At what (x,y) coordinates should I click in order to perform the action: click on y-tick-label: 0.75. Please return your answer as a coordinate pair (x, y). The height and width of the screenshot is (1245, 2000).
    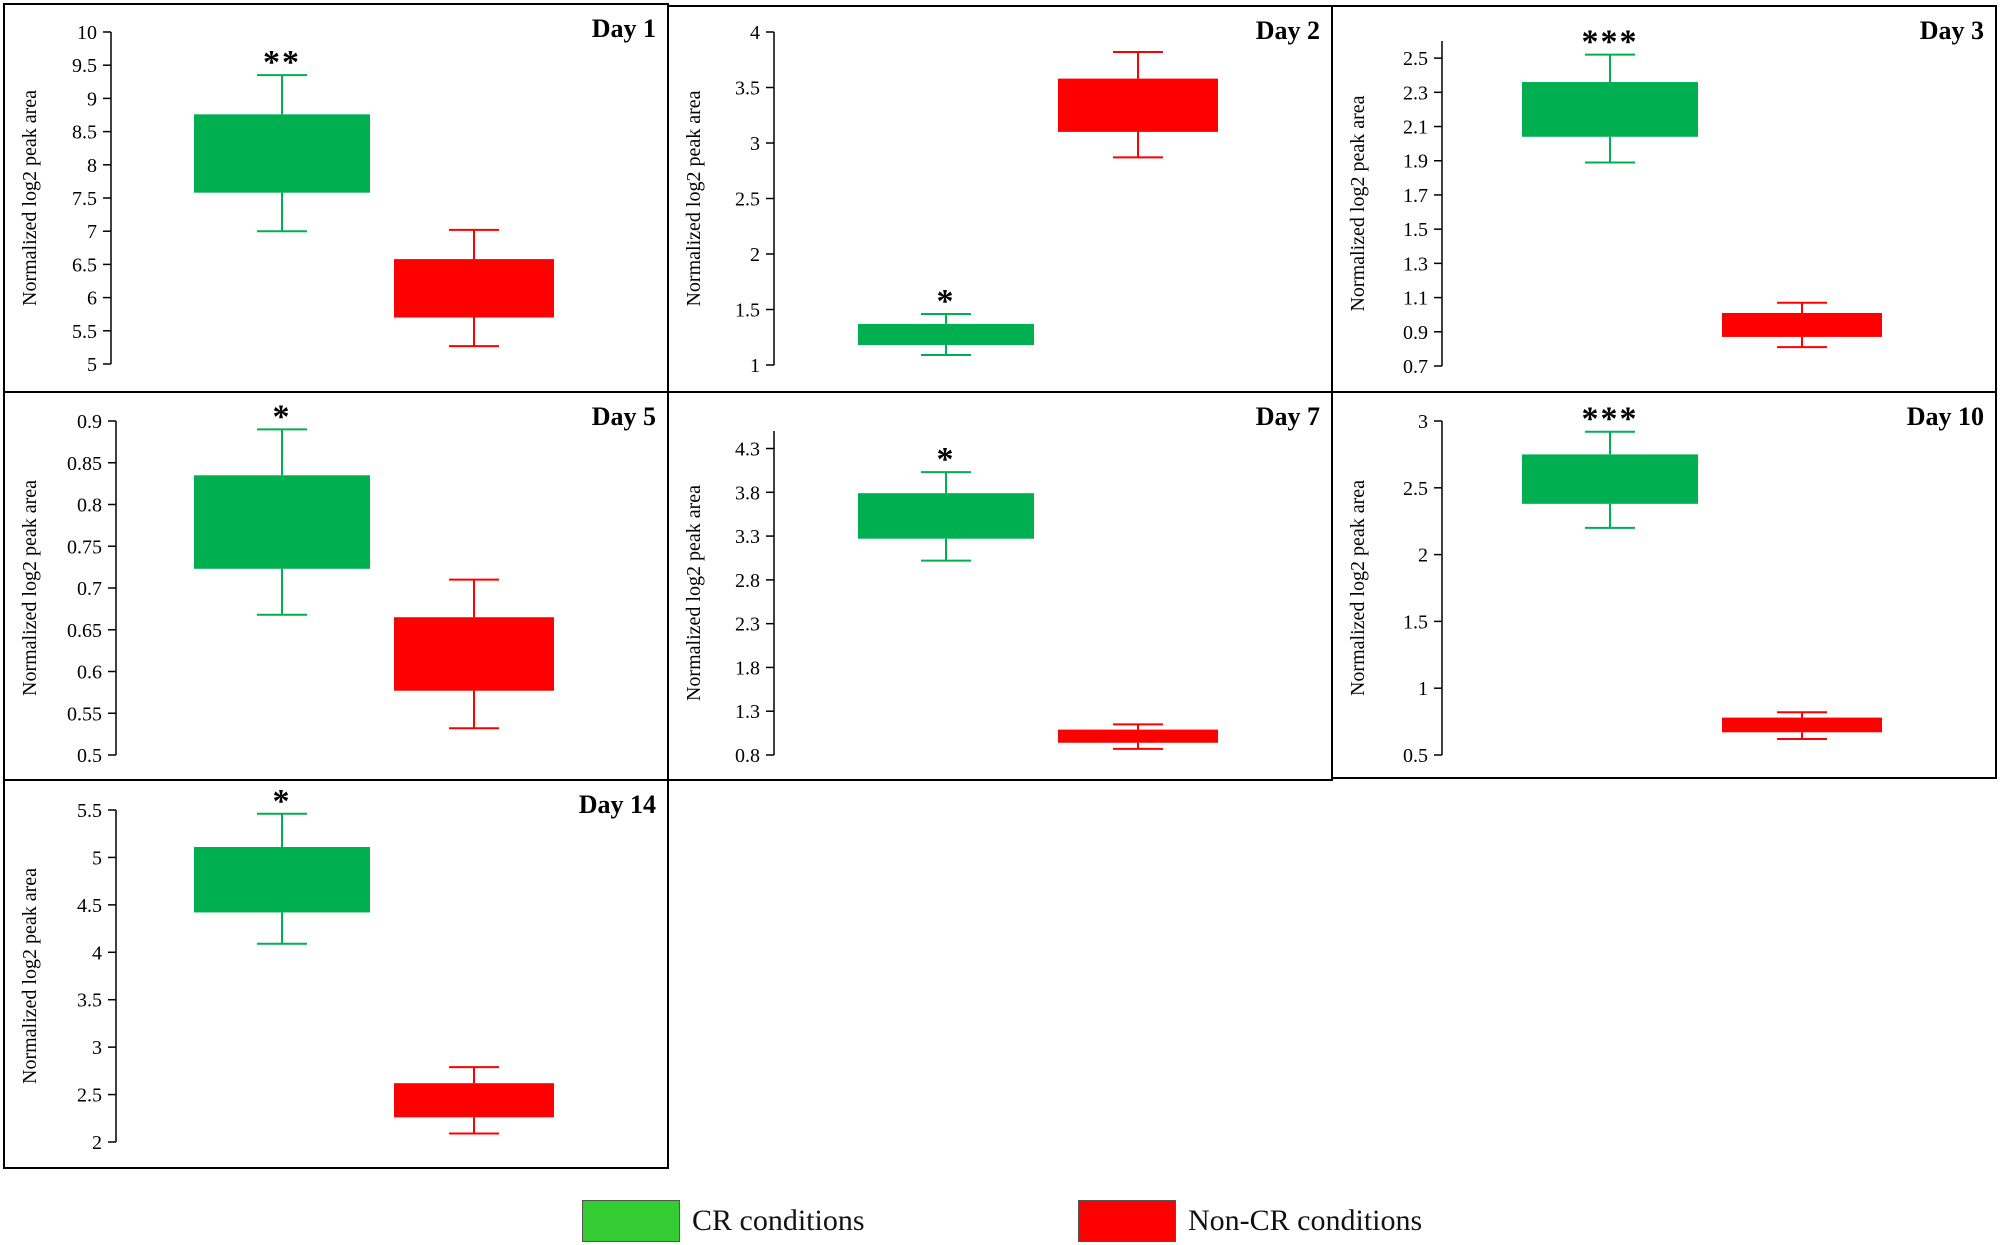
    Looking at the image, I should click on (84, 547).